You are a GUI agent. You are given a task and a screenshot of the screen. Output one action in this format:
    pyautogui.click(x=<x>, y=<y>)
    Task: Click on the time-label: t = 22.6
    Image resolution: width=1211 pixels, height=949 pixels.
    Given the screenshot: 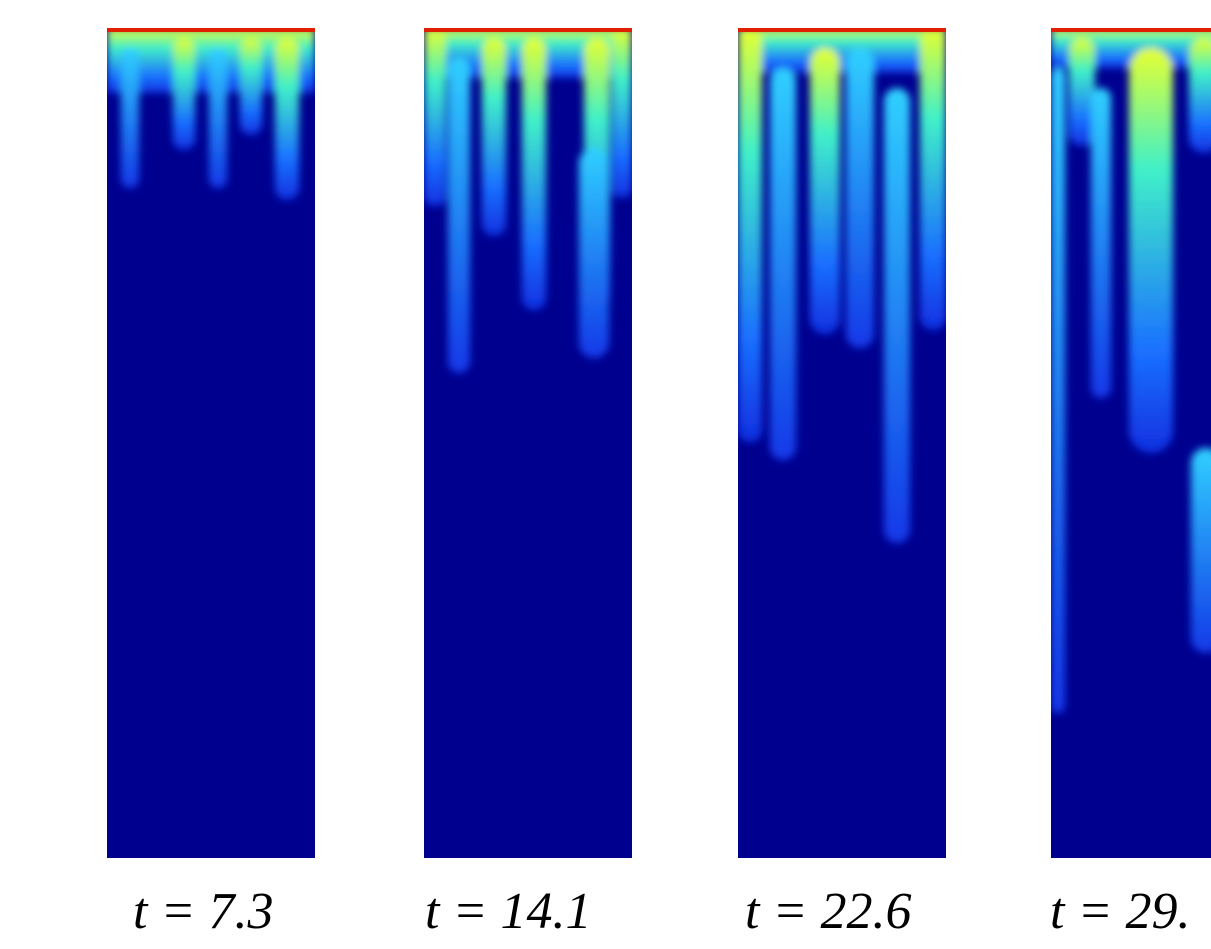 What is the action you would take?
    pyautogui.click(x=828, y=911)
    